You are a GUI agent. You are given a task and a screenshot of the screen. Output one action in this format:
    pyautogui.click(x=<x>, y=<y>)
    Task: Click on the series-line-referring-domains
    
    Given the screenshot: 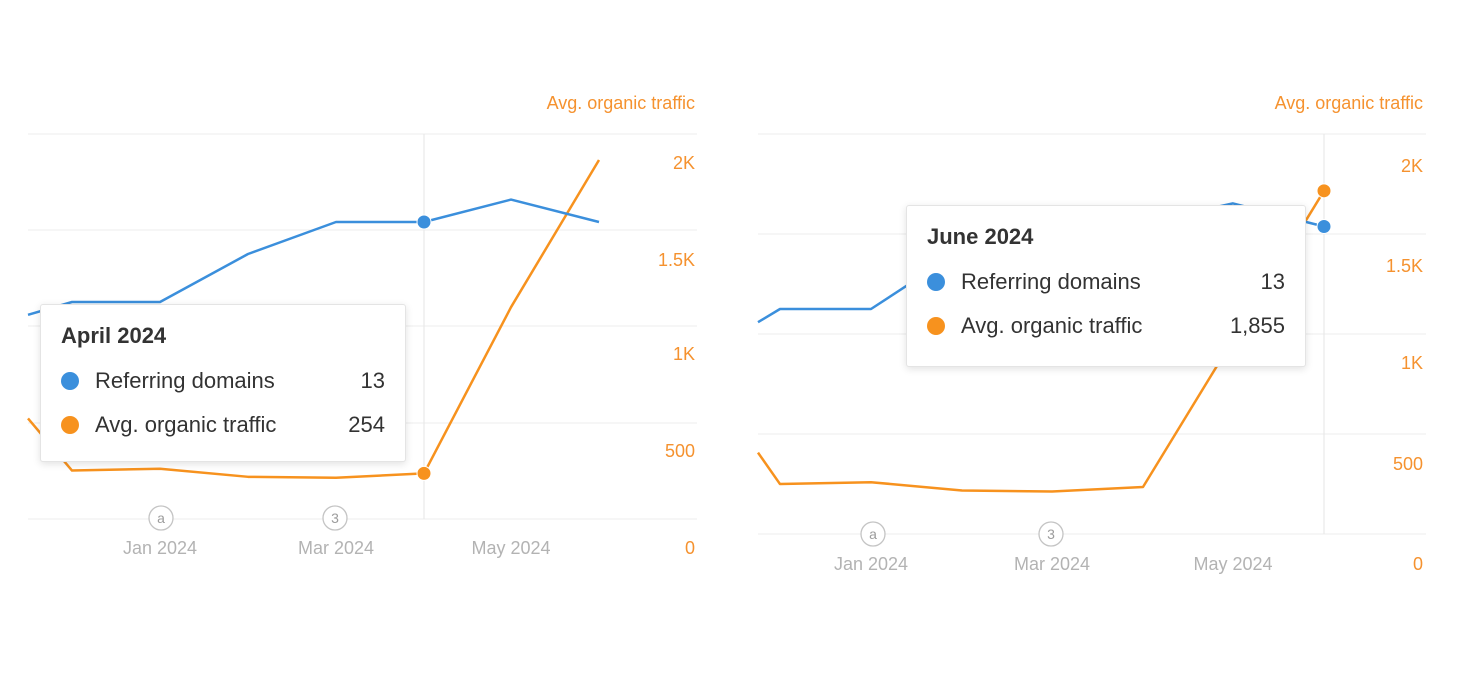 What is the action you would take?
    pyautogui.click(x=313, y=257)
    